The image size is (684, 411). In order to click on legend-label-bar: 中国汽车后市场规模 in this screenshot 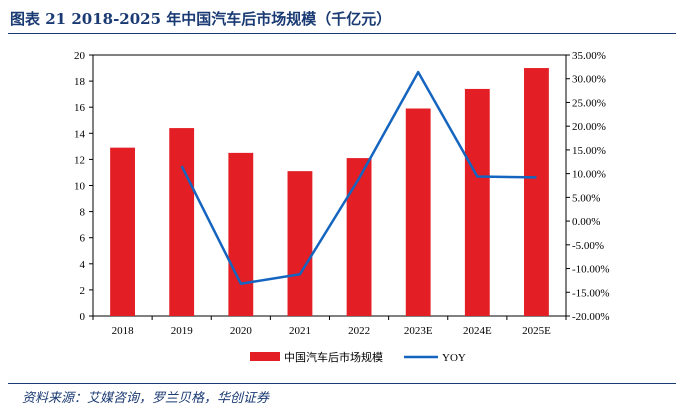, I will do `click(333, 357)`.